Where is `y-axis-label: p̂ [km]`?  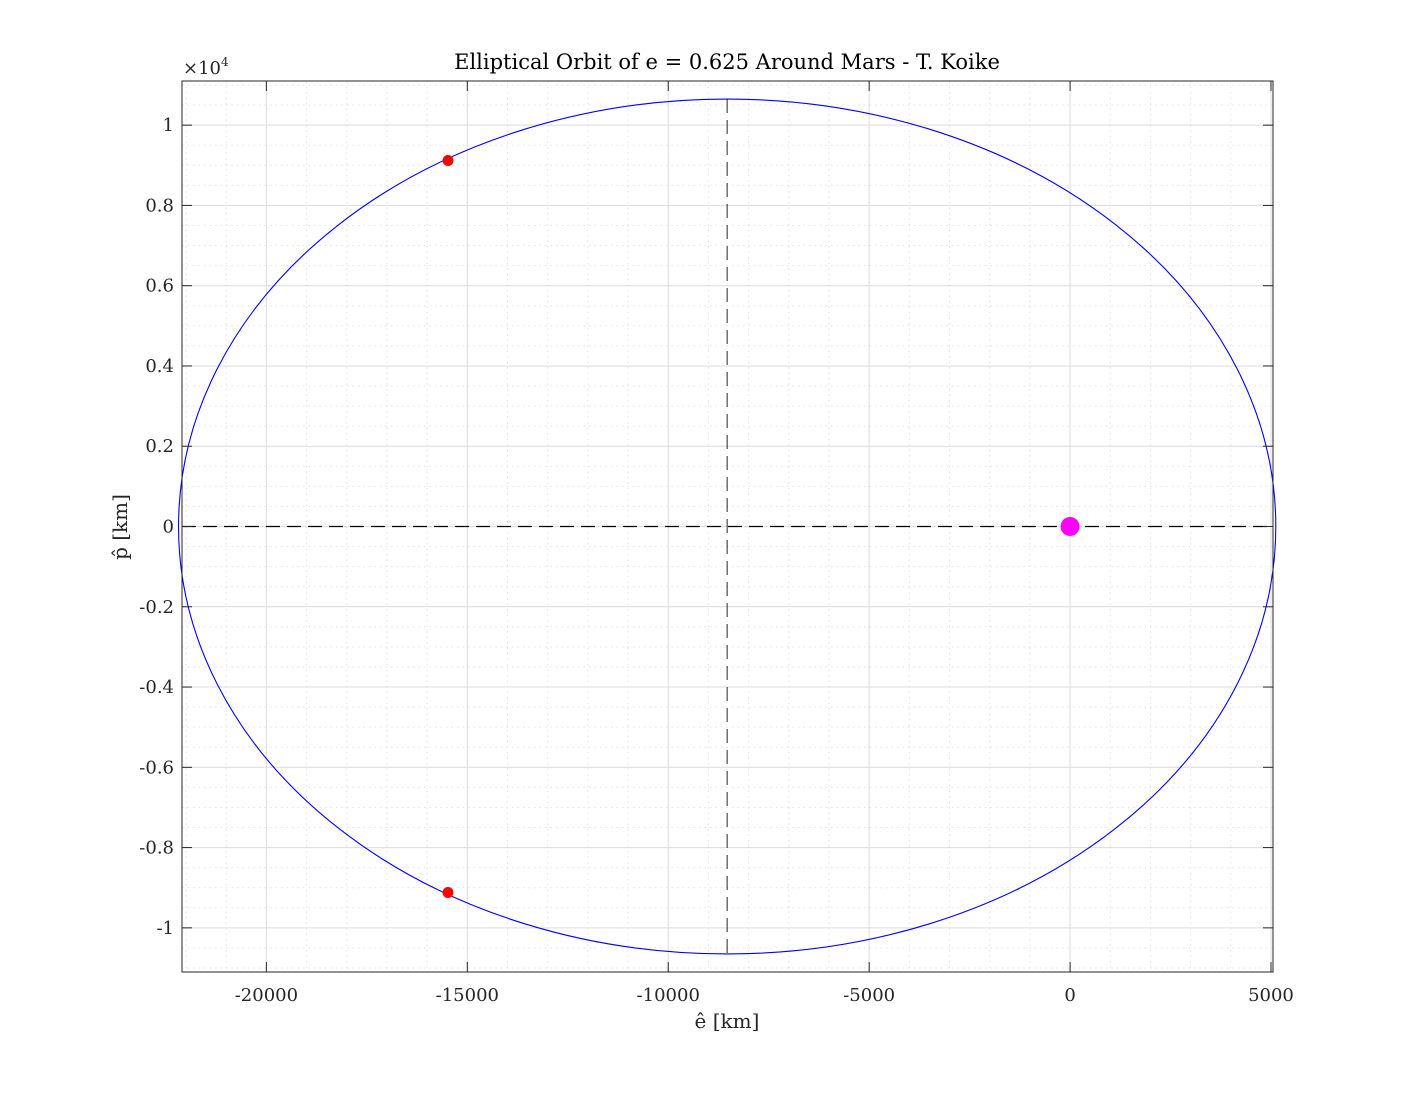 y-axis-label: p̂ [km] is located at coordinates (120, 527).